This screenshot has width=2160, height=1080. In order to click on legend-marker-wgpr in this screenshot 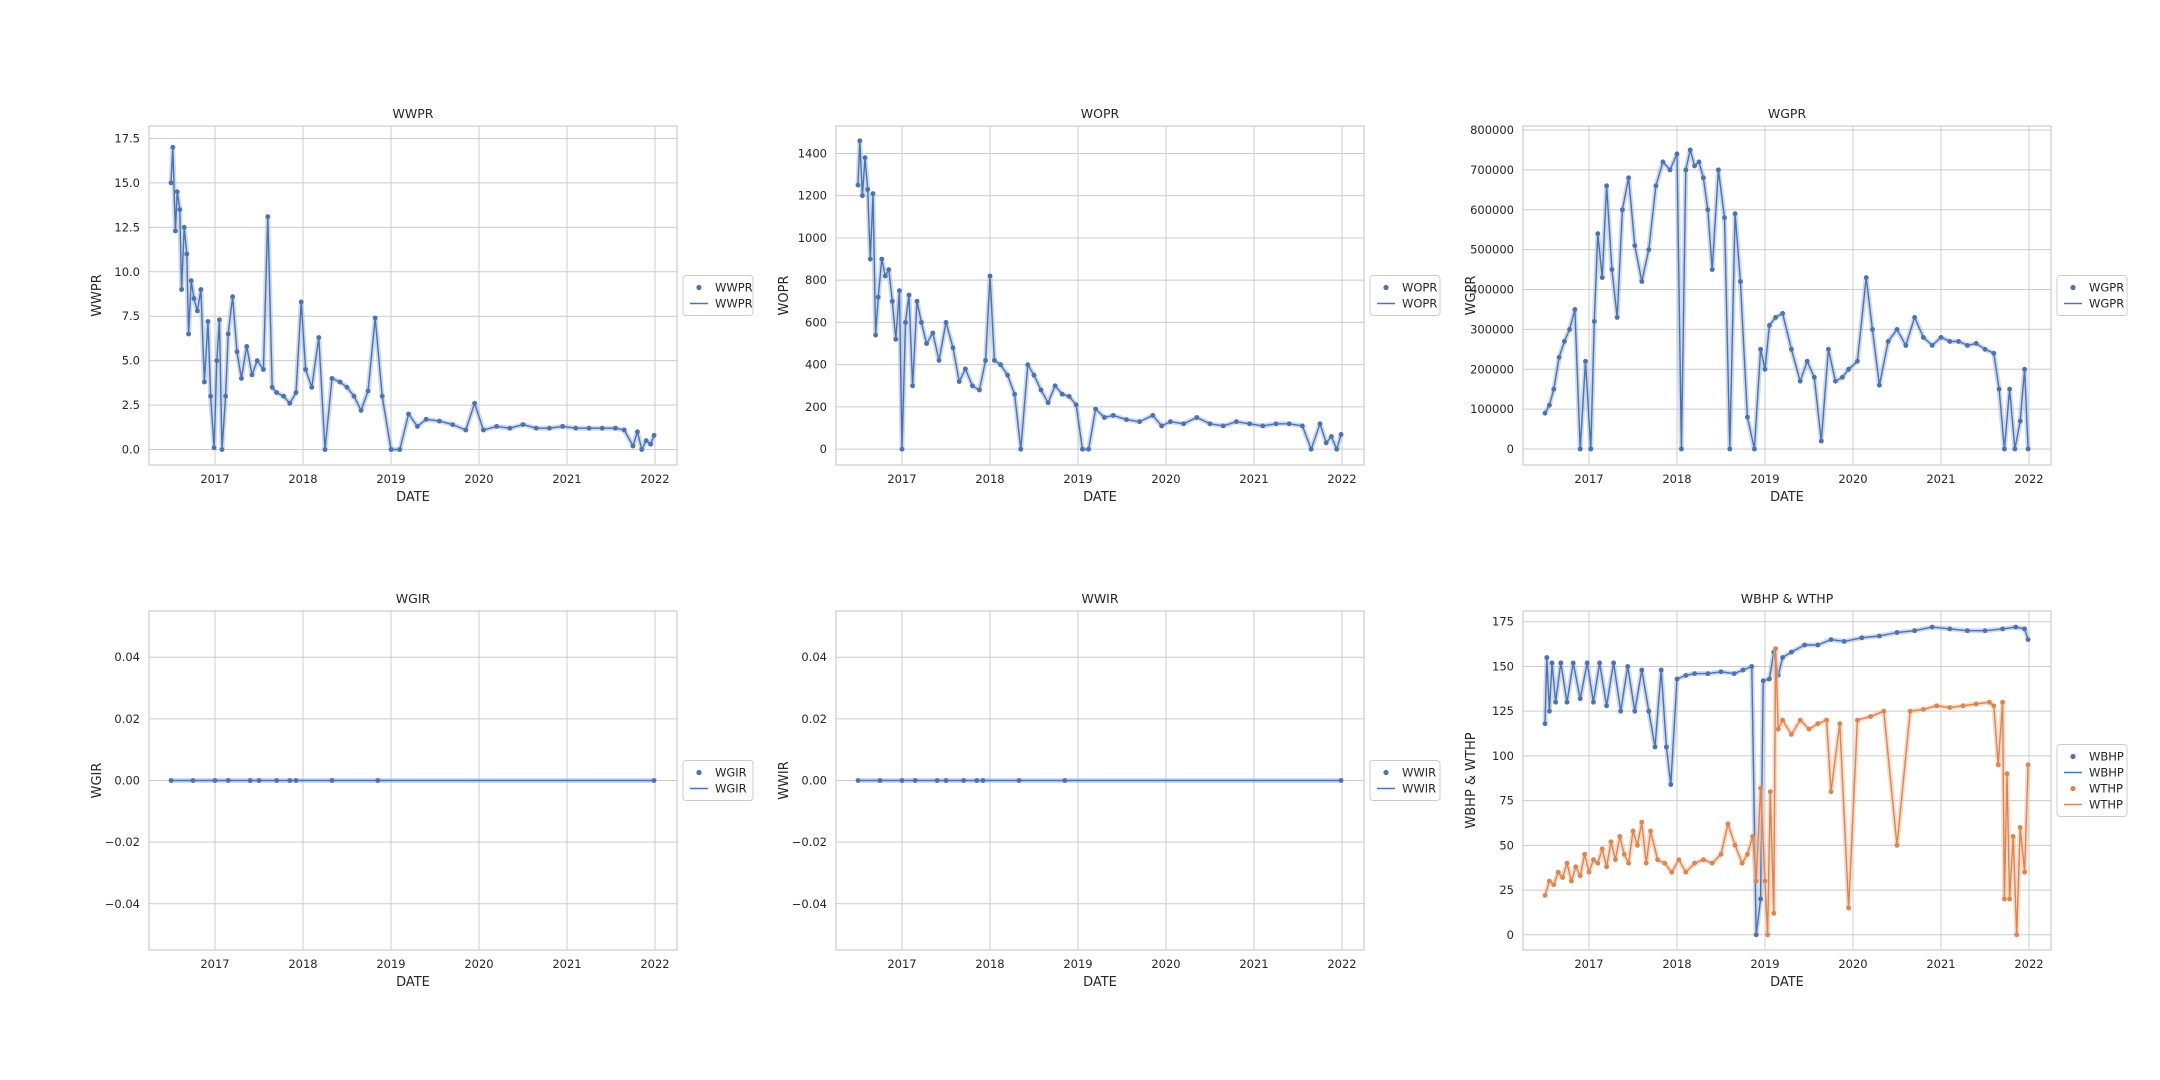, I will do `click(2073, 287)`.